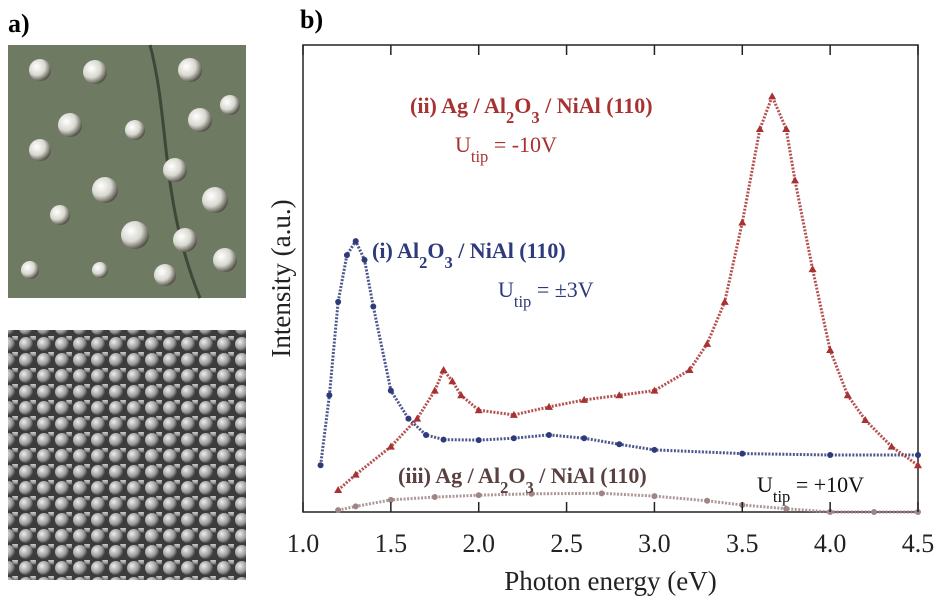  Describe the element at coordinates (918, 543) in the screenshot. I see `x-tick-label: 4.5` at that location.